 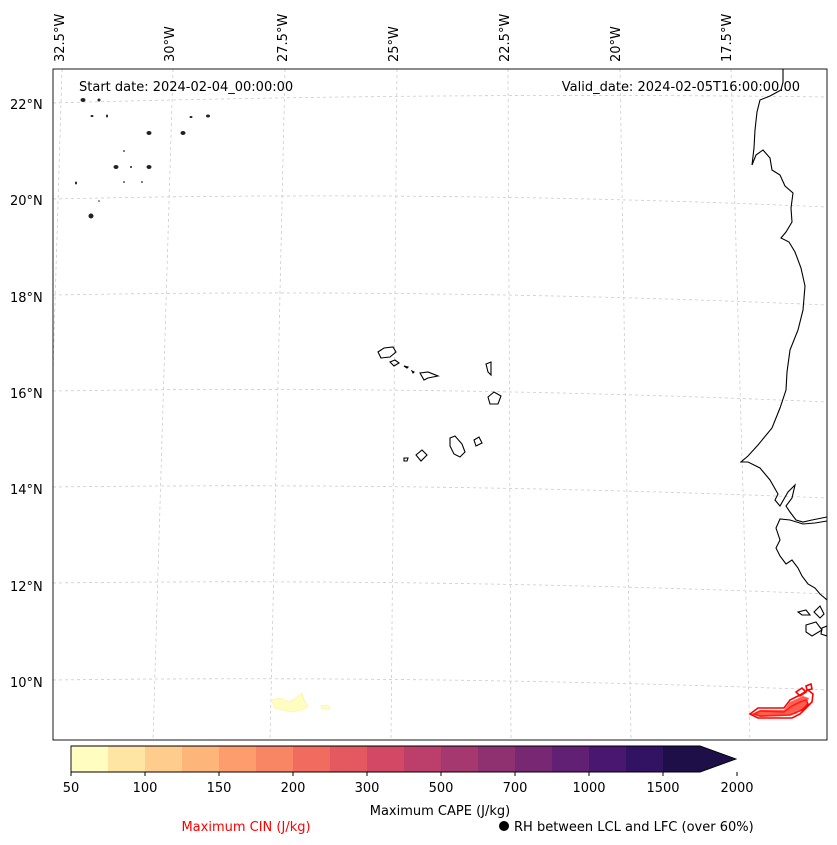 What do you see at coordinates (504, 826) in the screenshot?
I see `rh-legend-dot` at bounding box center [504, 826].